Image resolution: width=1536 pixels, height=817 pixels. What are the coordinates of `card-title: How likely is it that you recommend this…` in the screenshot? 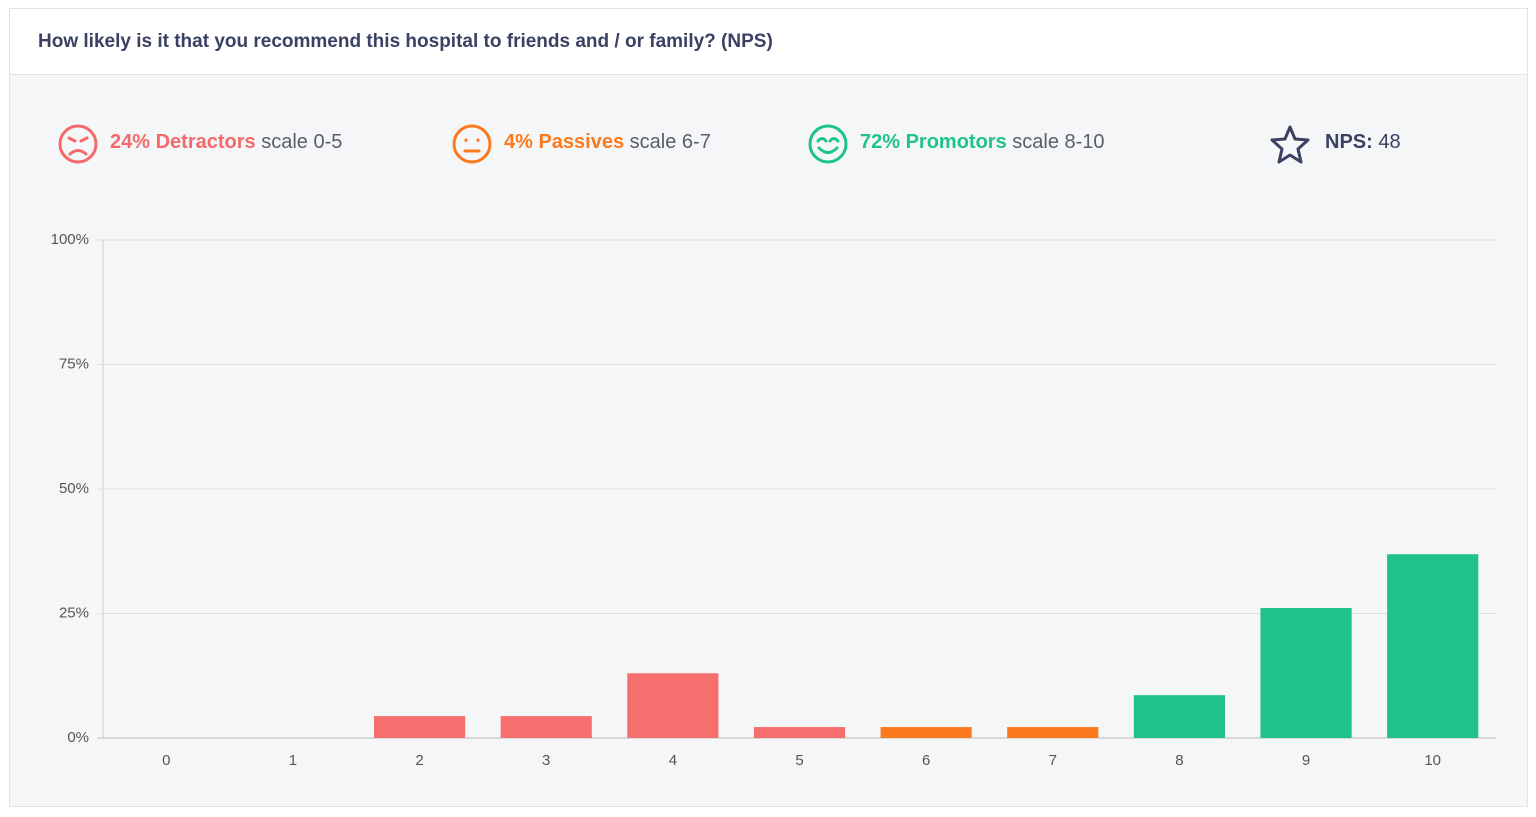 It's located at (405, 41).